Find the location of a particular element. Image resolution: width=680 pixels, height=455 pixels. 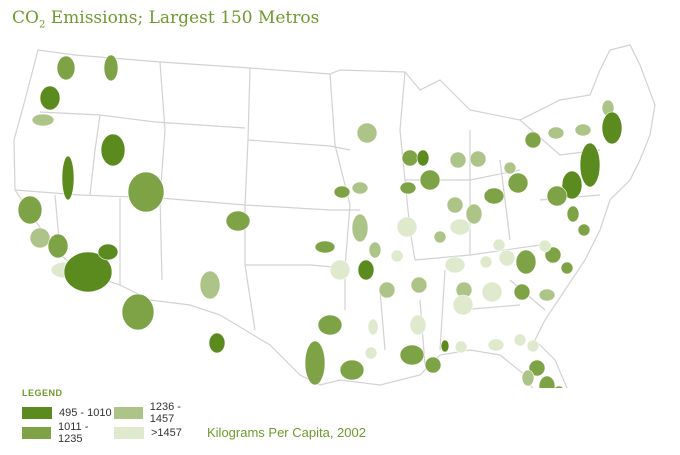

unit-label: Kilograms Per Capita, 2002 is located at coordinates (286, 432).